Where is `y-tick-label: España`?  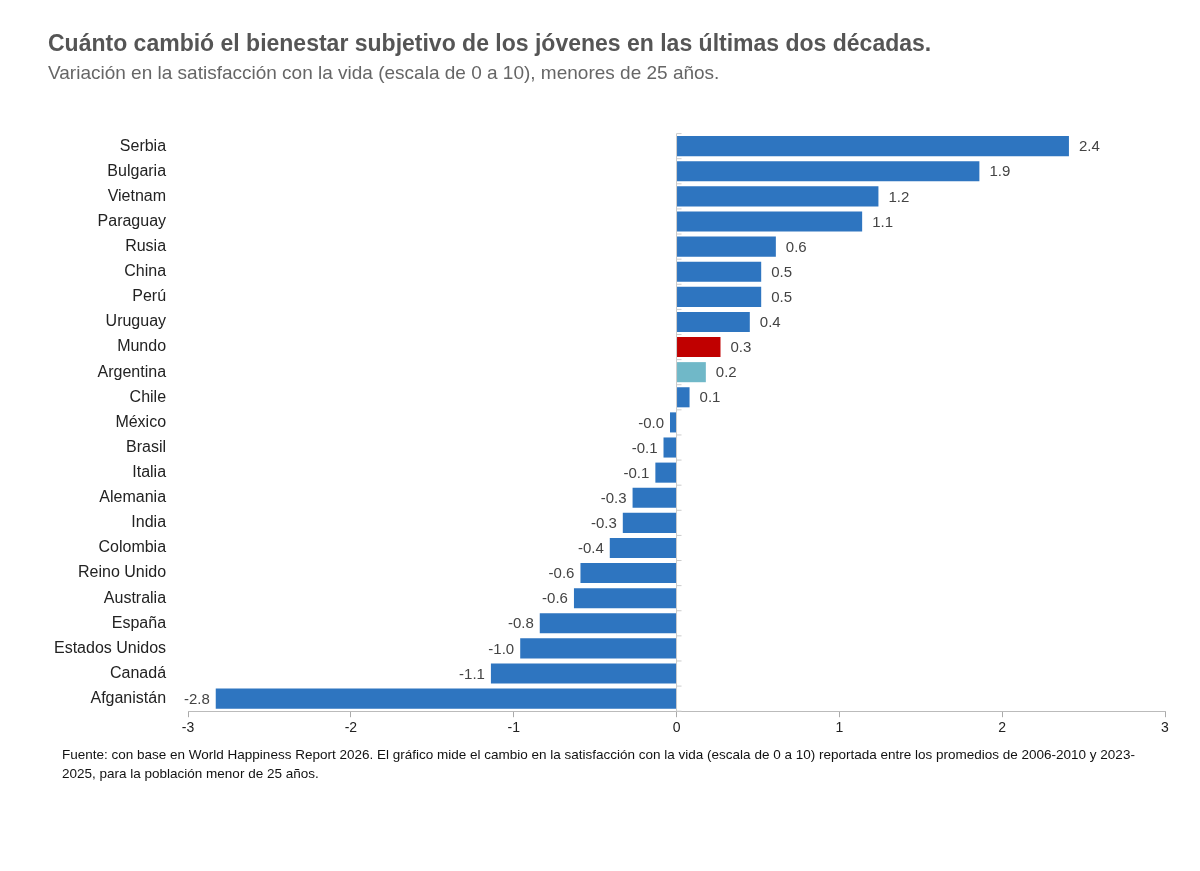
y-tick-label: España is located at coordinates (139, 622).